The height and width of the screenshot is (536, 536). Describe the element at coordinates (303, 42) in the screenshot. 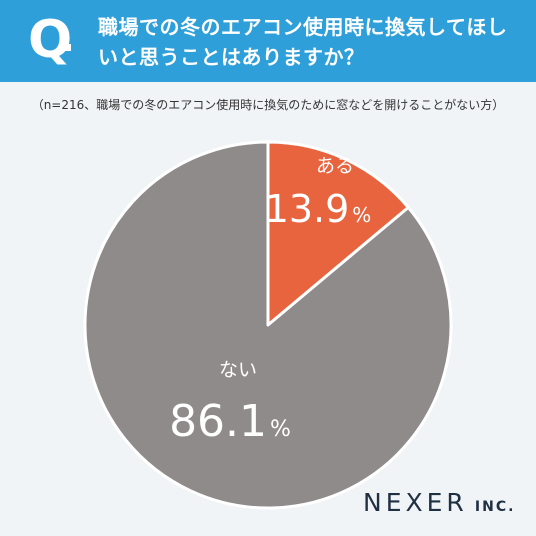

I see `question-text: 職場での冬のエアコン使用時に換気してほしいと思うことはありますか？` at that location.